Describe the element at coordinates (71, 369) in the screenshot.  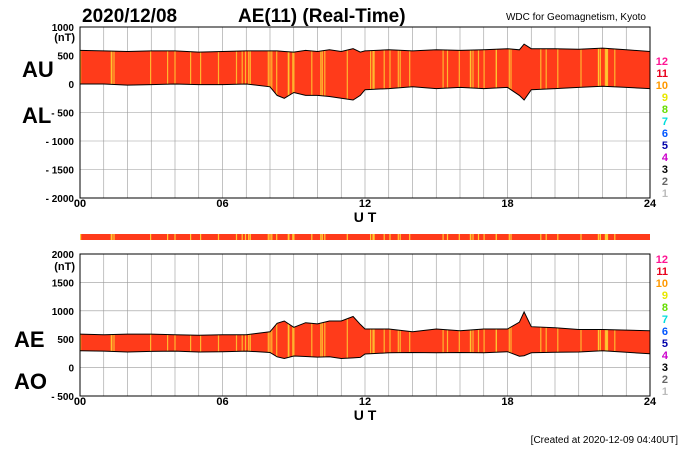
I see `y-tick-label: 0` at that location.